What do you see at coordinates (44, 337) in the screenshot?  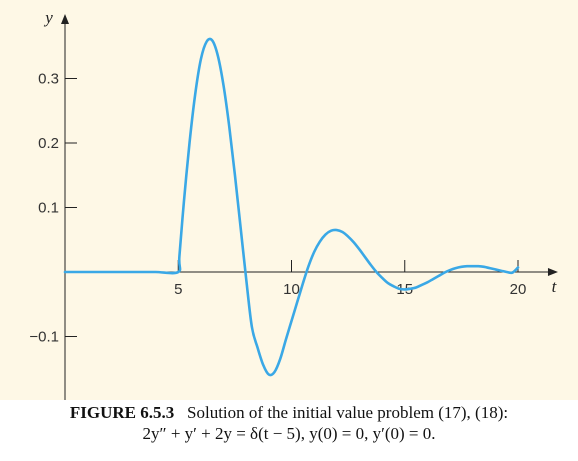 I see `y-tick-label: −0.1` at bounding box center [44, 337].